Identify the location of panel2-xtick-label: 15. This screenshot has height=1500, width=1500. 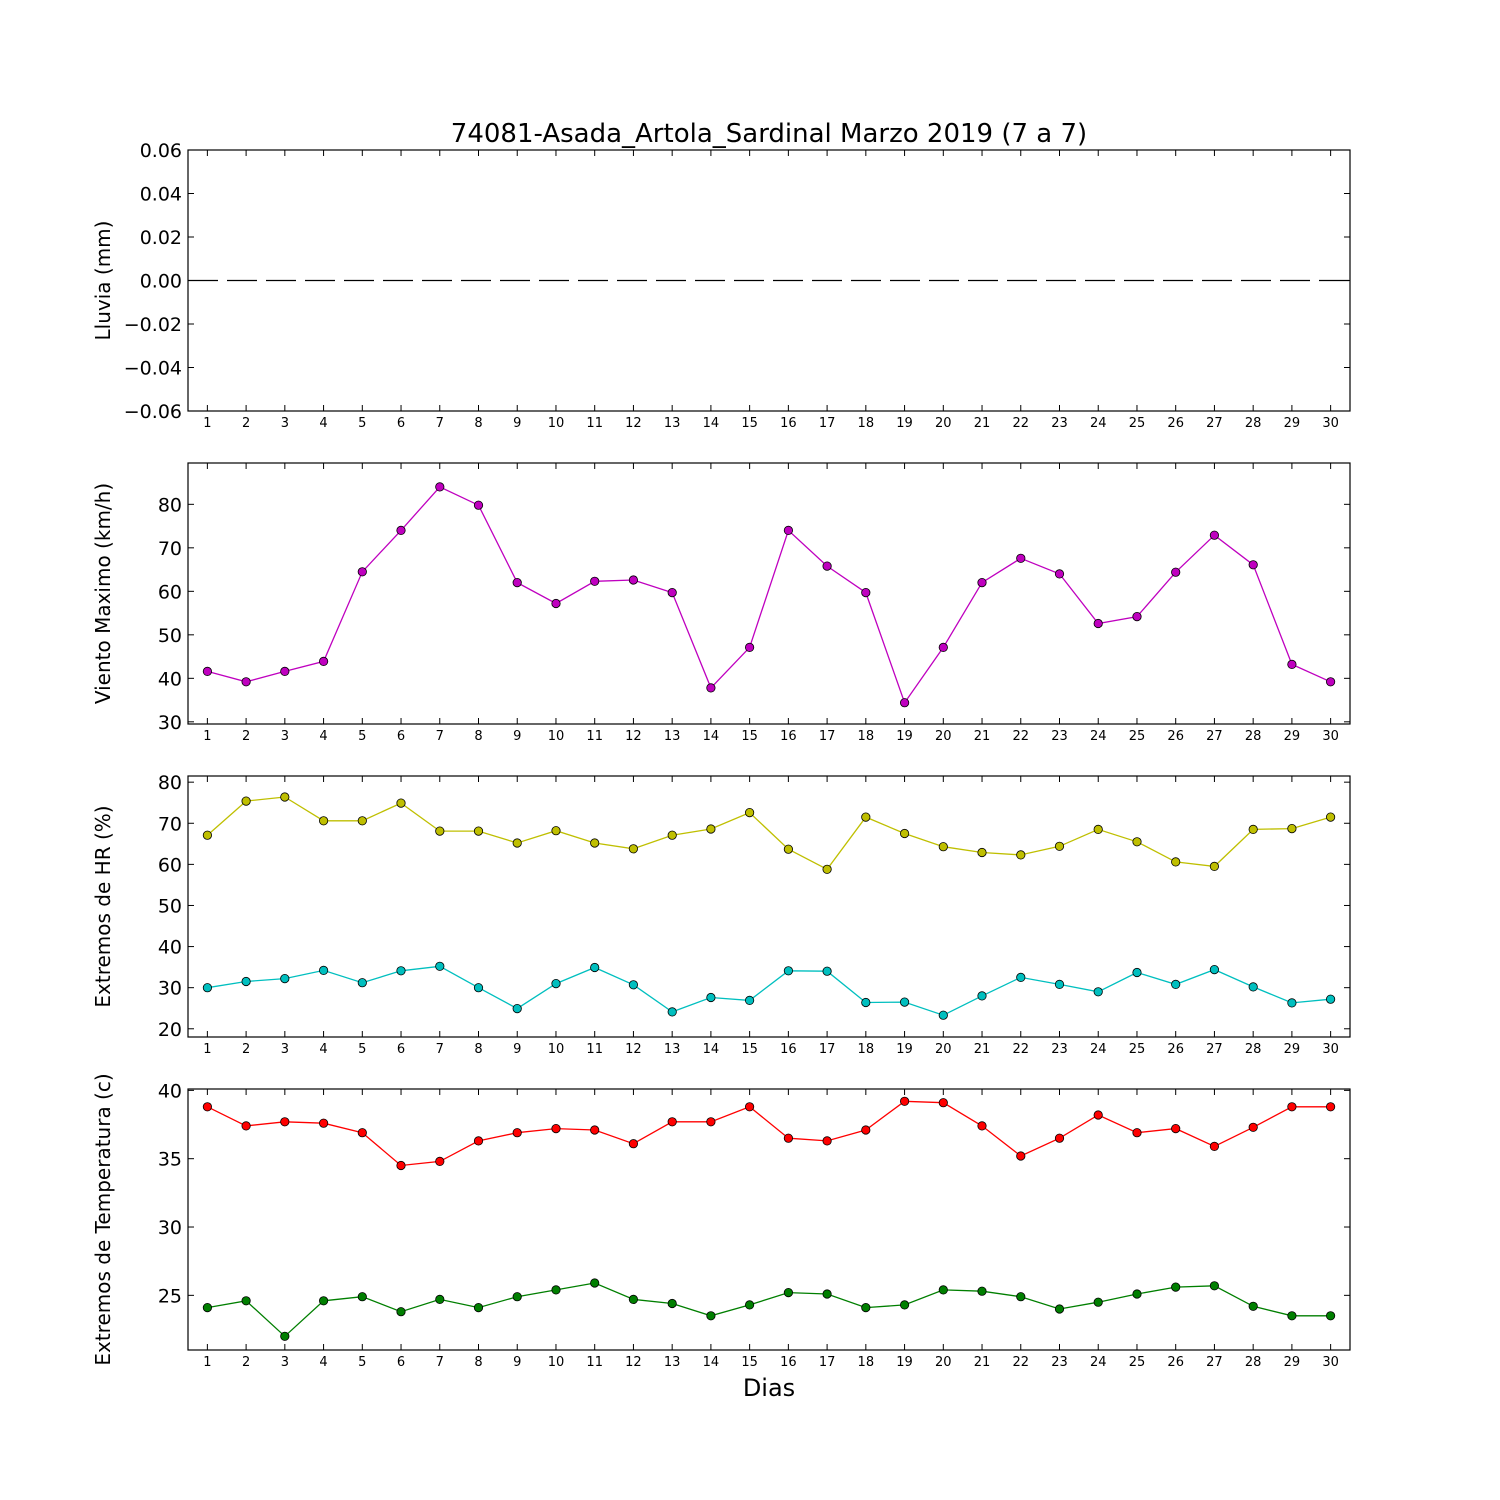
(749, 736).